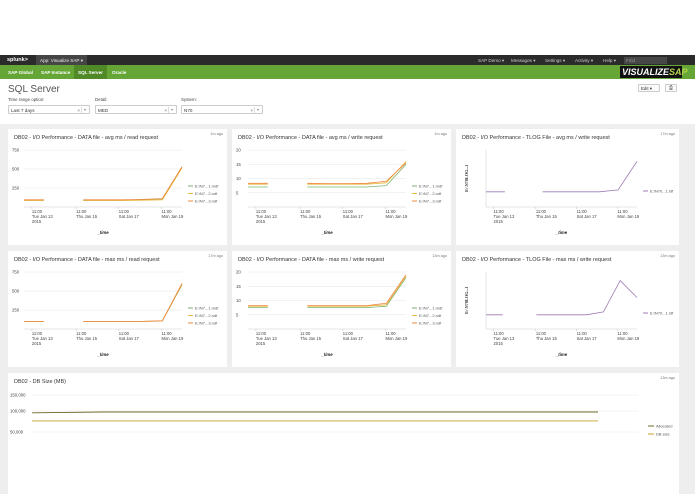 The height and width of the screenshot is (494, 695). What do you see at coordinates (523, 60) in the screenshot?
I see `menu-messages: Messages ▾` at bounding box center [523, 60].